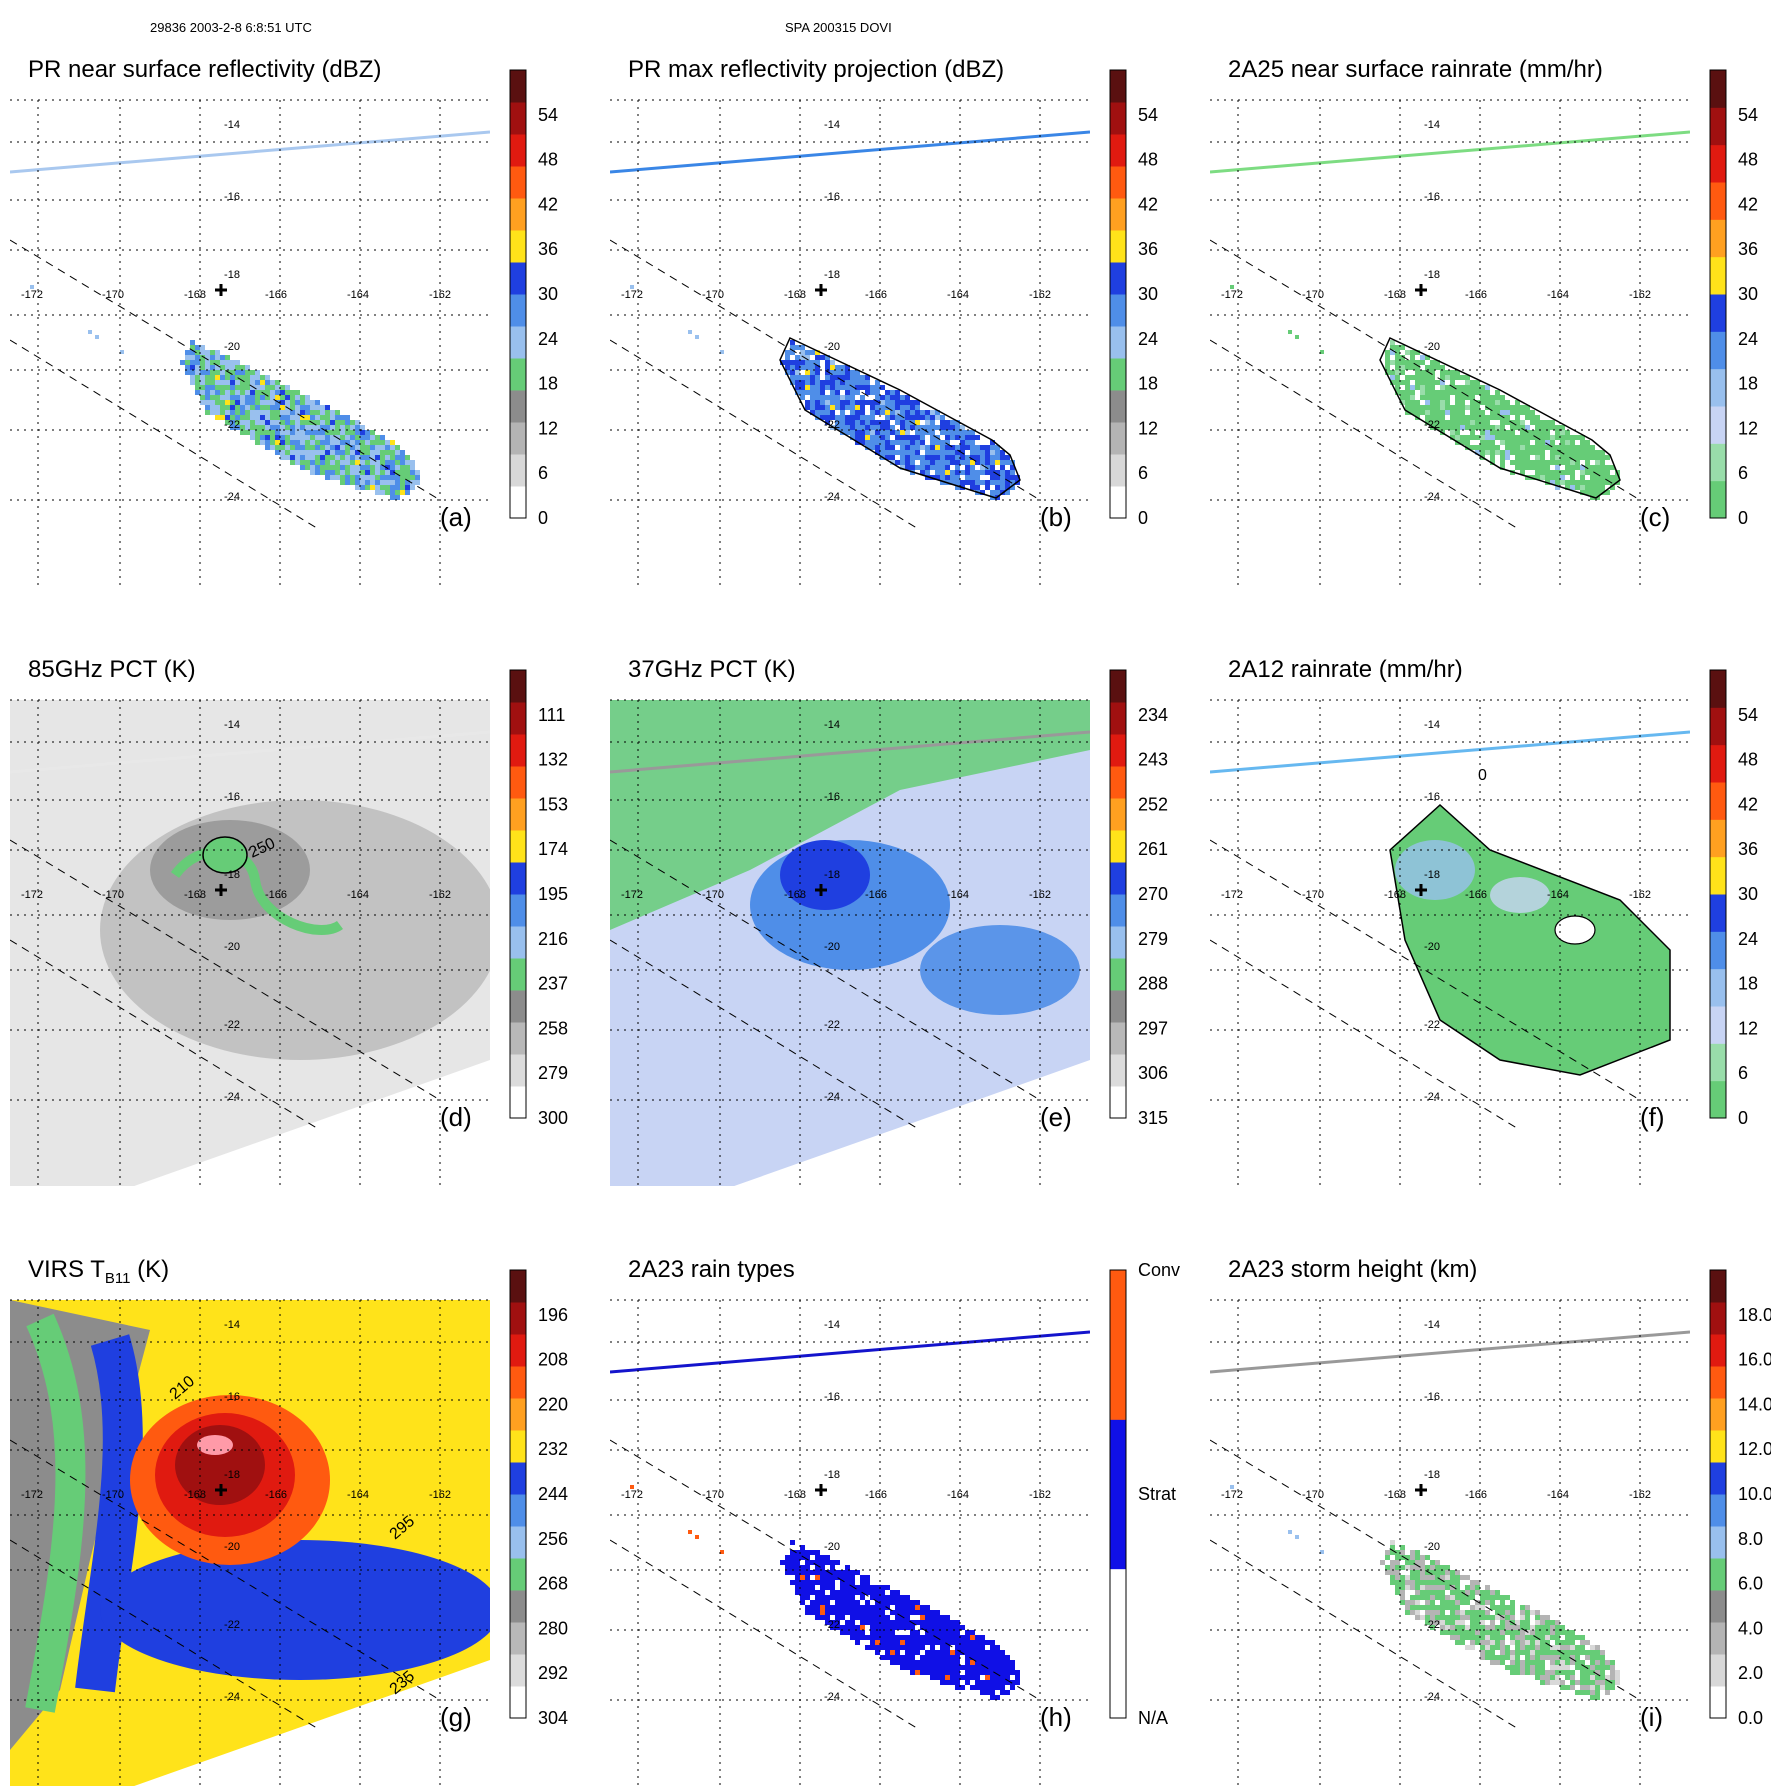 The width and height of the screenshot is (1771, 1790). Describe the element at coordinates (1558, 895) in the screenshot. I see `lon-tick-label: -164` at that location.